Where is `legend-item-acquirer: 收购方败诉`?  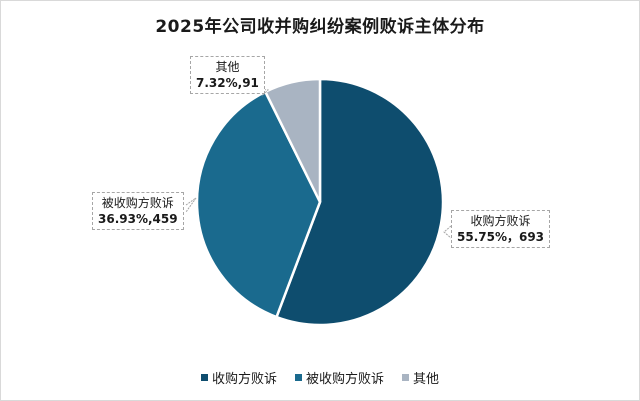
legend-item-acquirer: 收购方败诉 is located at coordinates (238, 377).